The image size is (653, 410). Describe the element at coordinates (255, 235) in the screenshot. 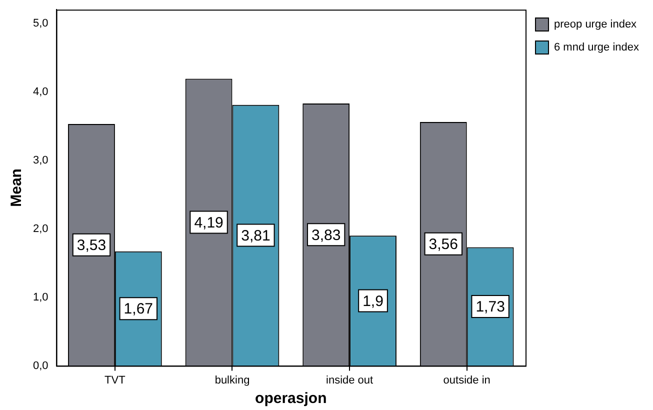

I see `data-label: 3,81` at that location.